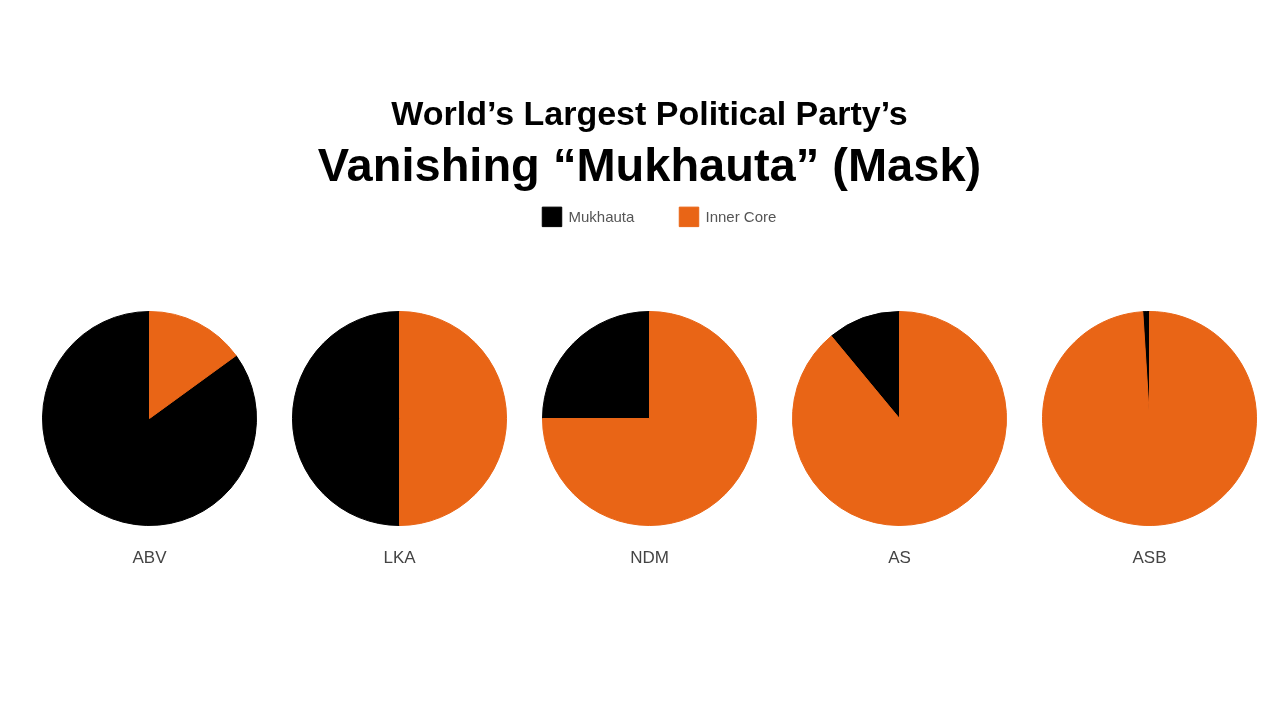 The width and height of the screenshot is (1280, 720). What do you see at coordinates (649, 113) in the screenshot?
I see `chart-title: World’s Largest Political Party’s` at bounding box center [649, 113].